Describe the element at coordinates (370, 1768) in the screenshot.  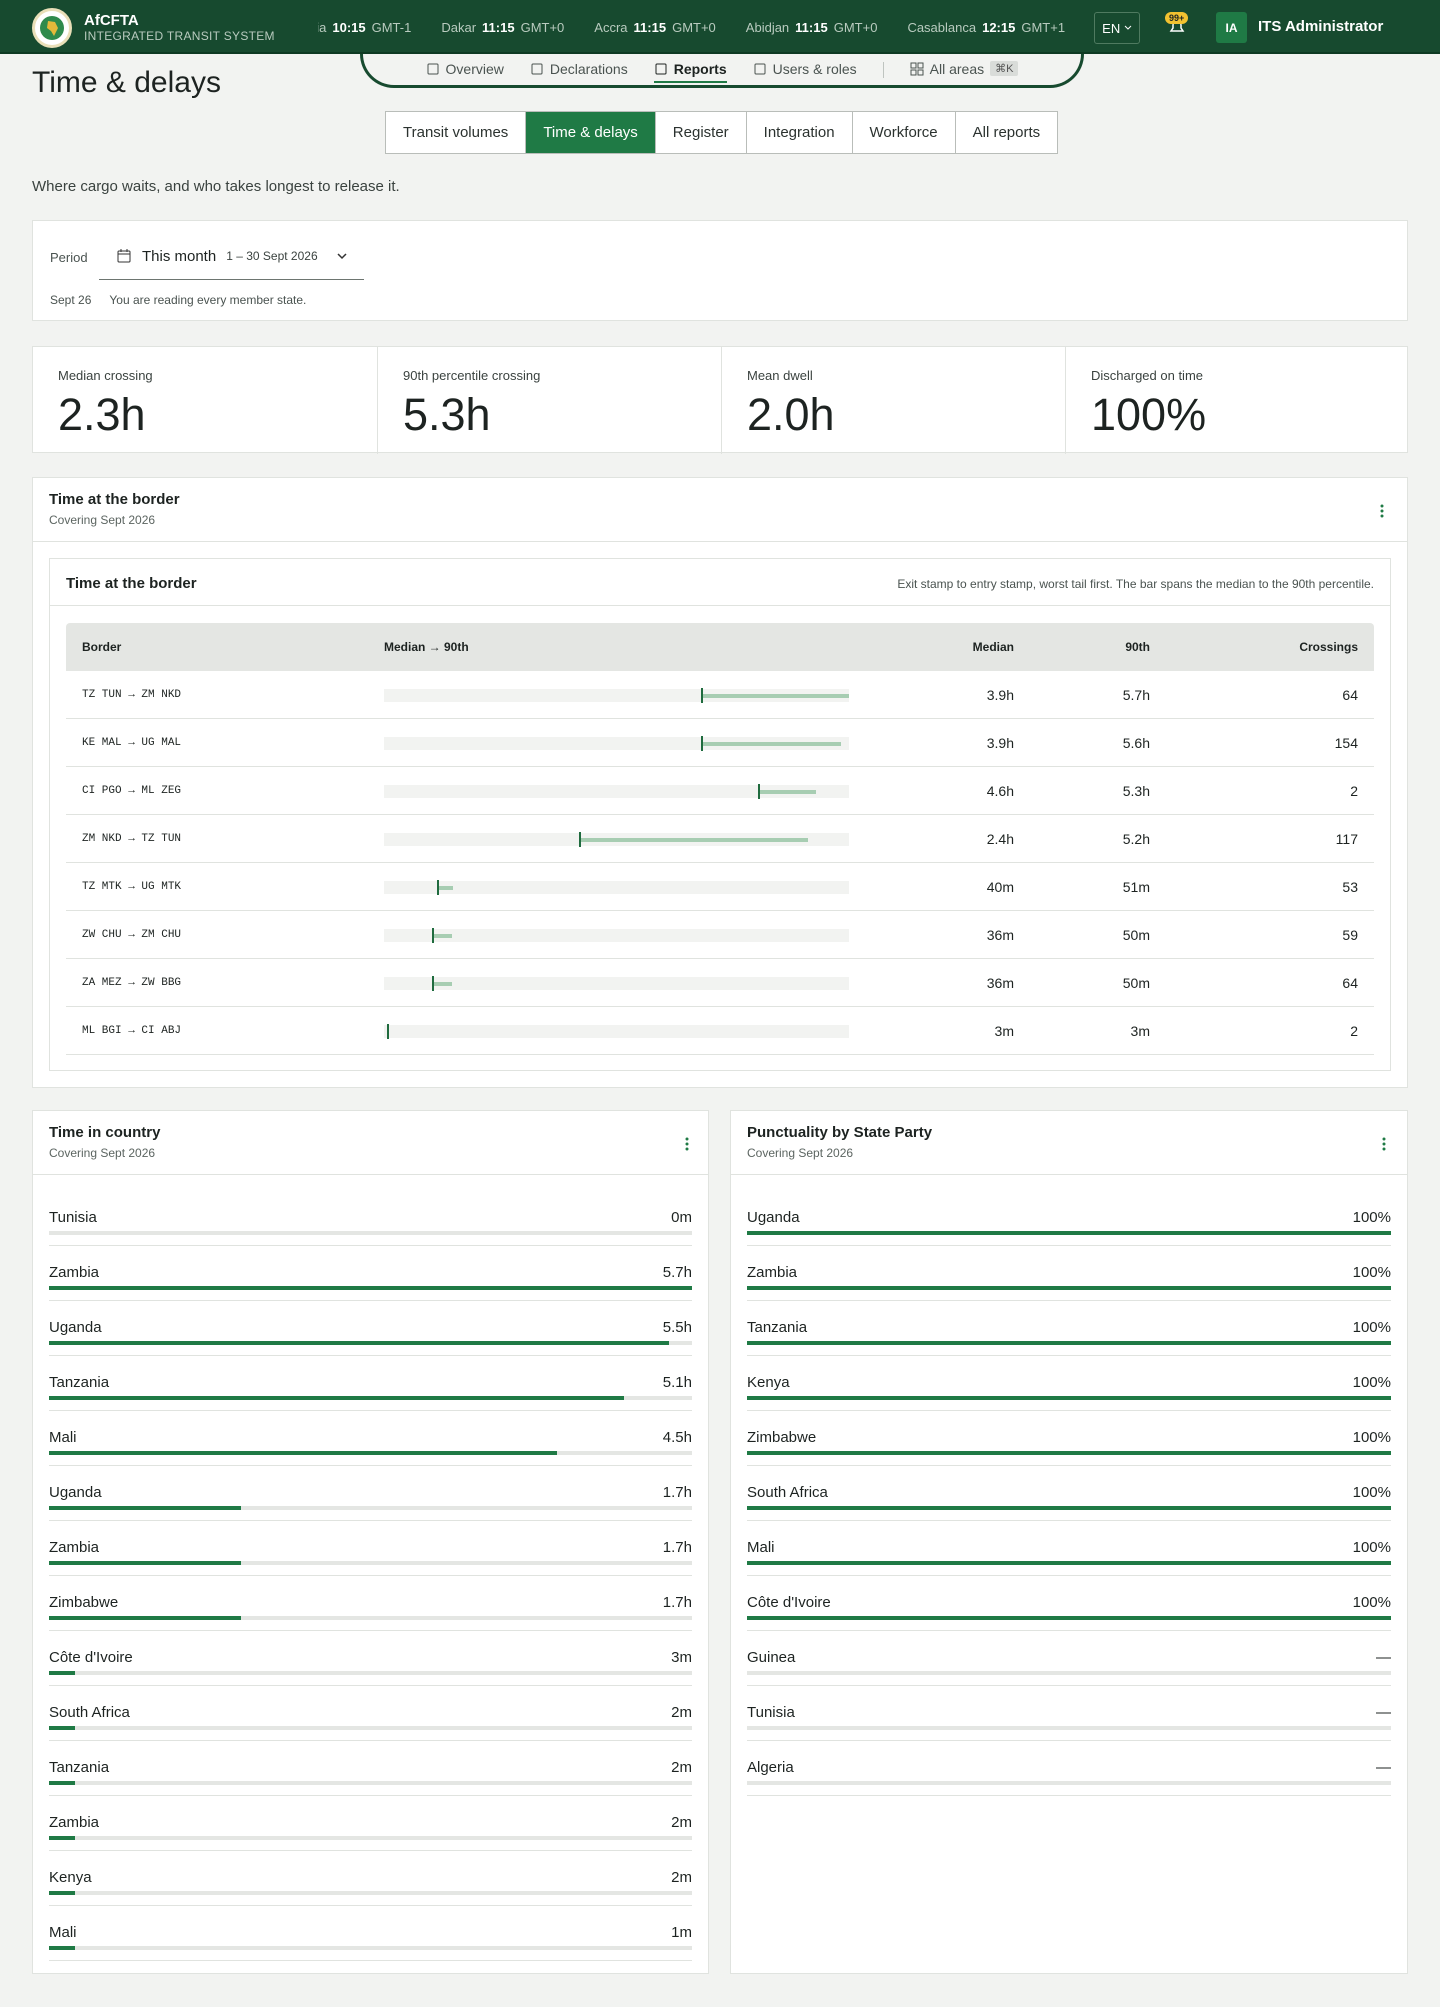
I see `list-row: Tanzania 2m` at that location.